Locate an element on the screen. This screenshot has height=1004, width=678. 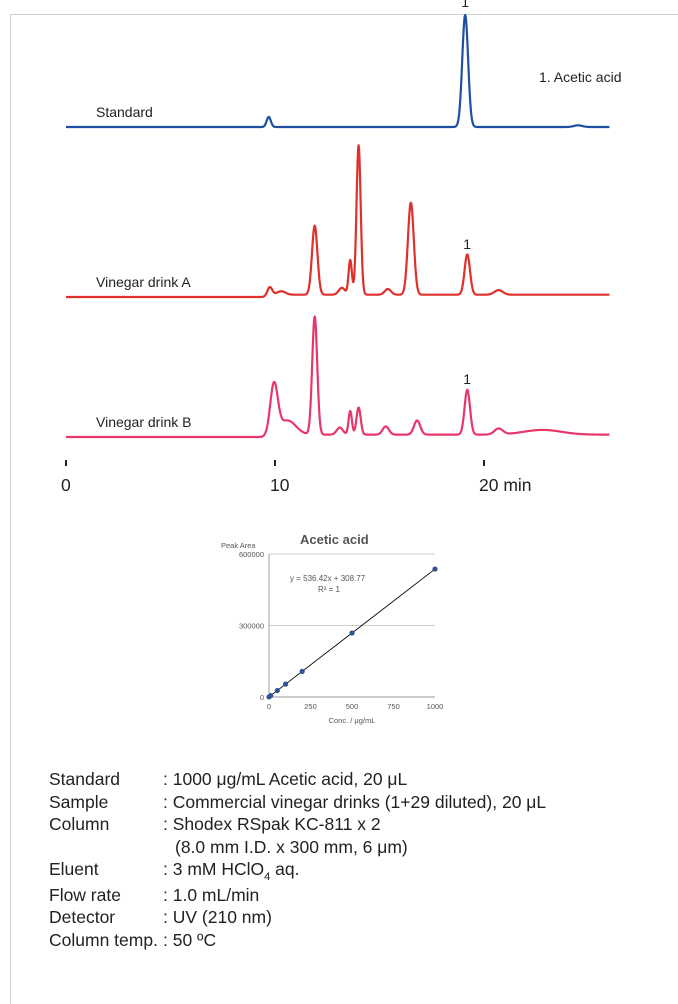
fit-equation: y = 536.42x + 308.77 is located at coordinates (328, 578).